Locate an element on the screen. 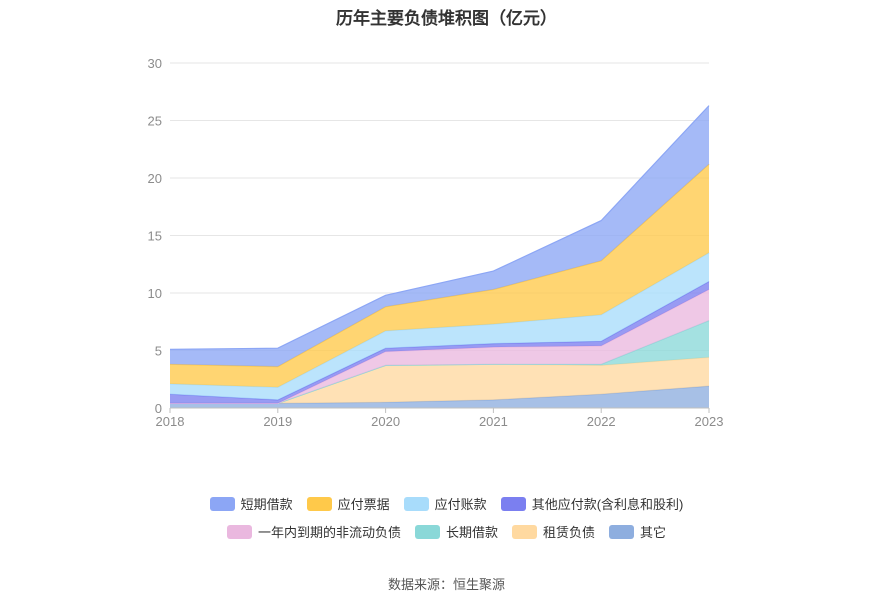  legend-item: 一年内到期的非流动负债 is located at coordinates (313, 531).